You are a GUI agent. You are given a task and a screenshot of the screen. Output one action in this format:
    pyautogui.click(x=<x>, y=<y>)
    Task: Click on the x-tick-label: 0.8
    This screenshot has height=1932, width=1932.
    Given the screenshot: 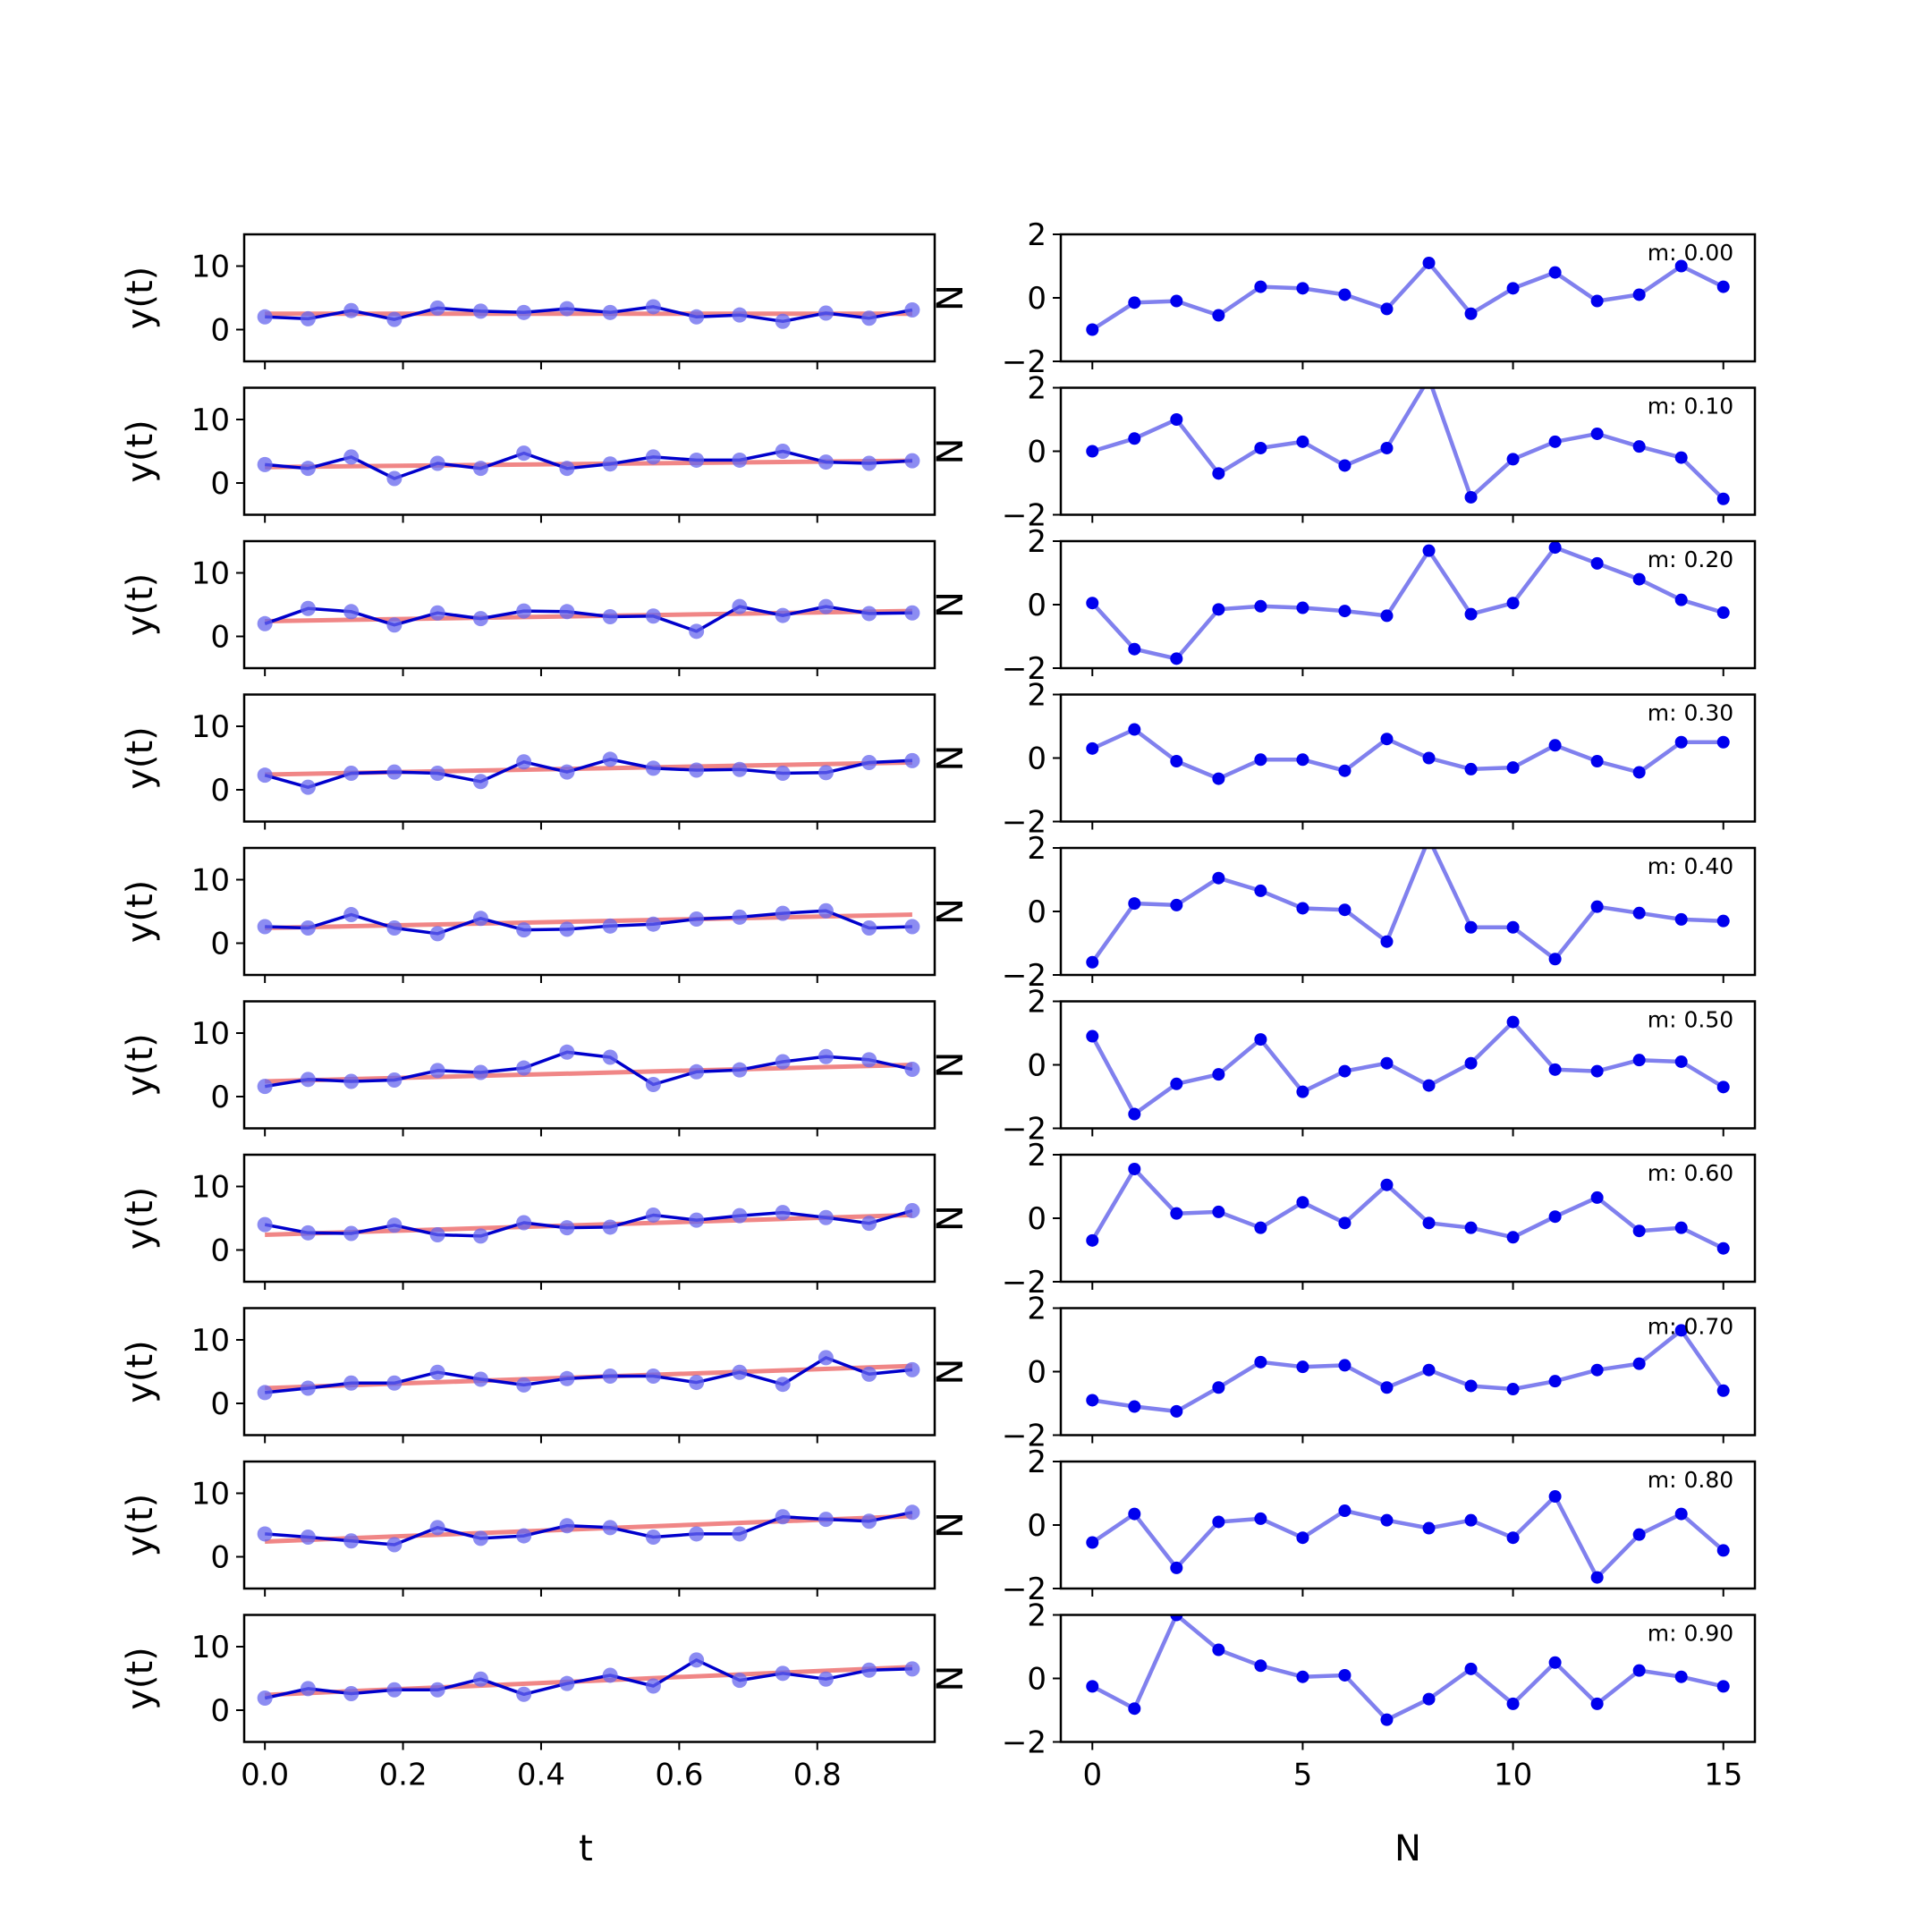 What is the action you would take?
    pyautogui.click(x=817, y=1775)
    